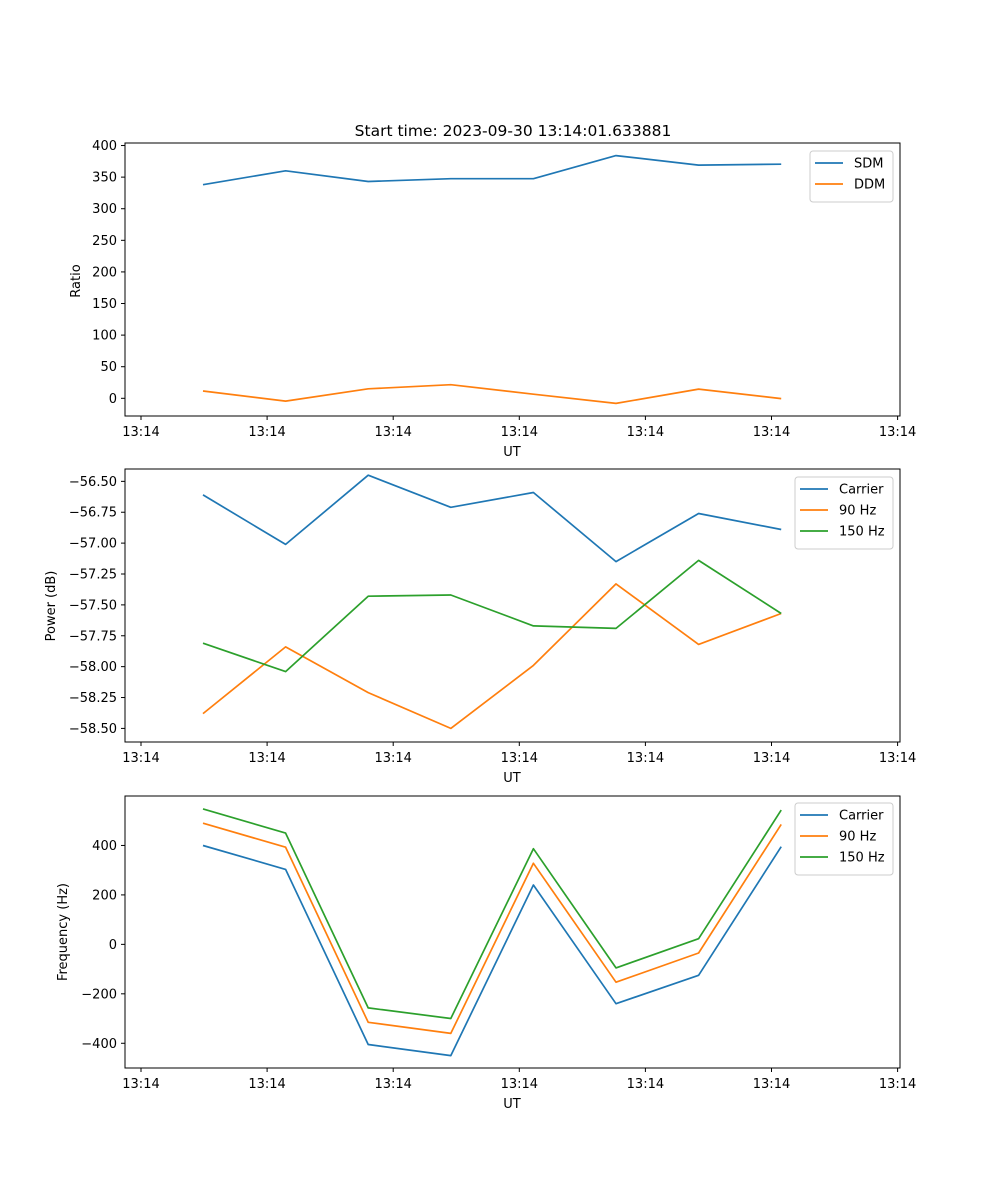 The height and width of the screenshot is (1200, 1000). What do you see at coordinates (869, 185) in the screenshot?
I see `legend-label: DDM` at bounding box center [869, 185].